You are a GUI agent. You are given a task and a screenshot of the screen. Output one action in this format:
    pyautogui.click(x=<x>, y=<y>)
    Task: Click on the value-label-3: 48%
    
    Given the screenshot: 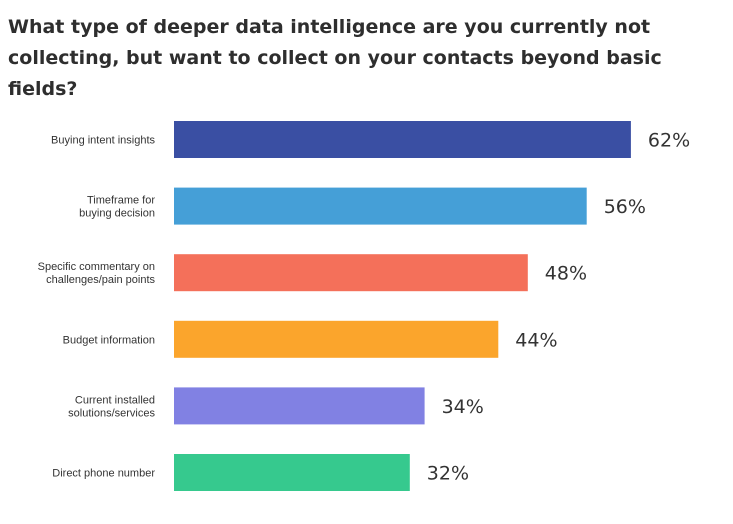 What is the action you would take?
    pyautogui.click(x=566, y=274)
    